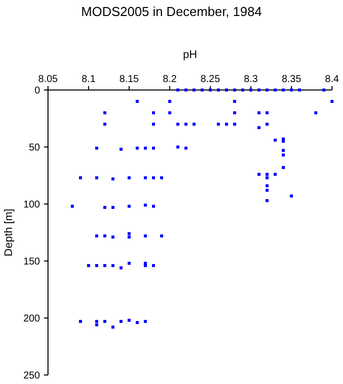 Image resolution: width=343 pixels, height=384 pixels. I want to click on x-tick-label: 8.4, so click(332, 79).